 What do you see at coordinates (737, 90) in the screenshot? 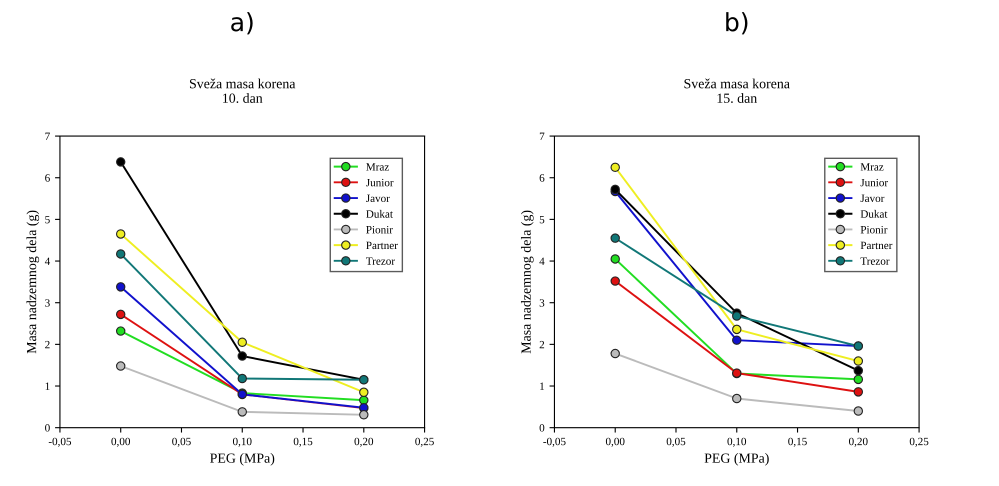
I see `chart-title: Sveža masa korena 15. dan` at bounding box center [737, 90].